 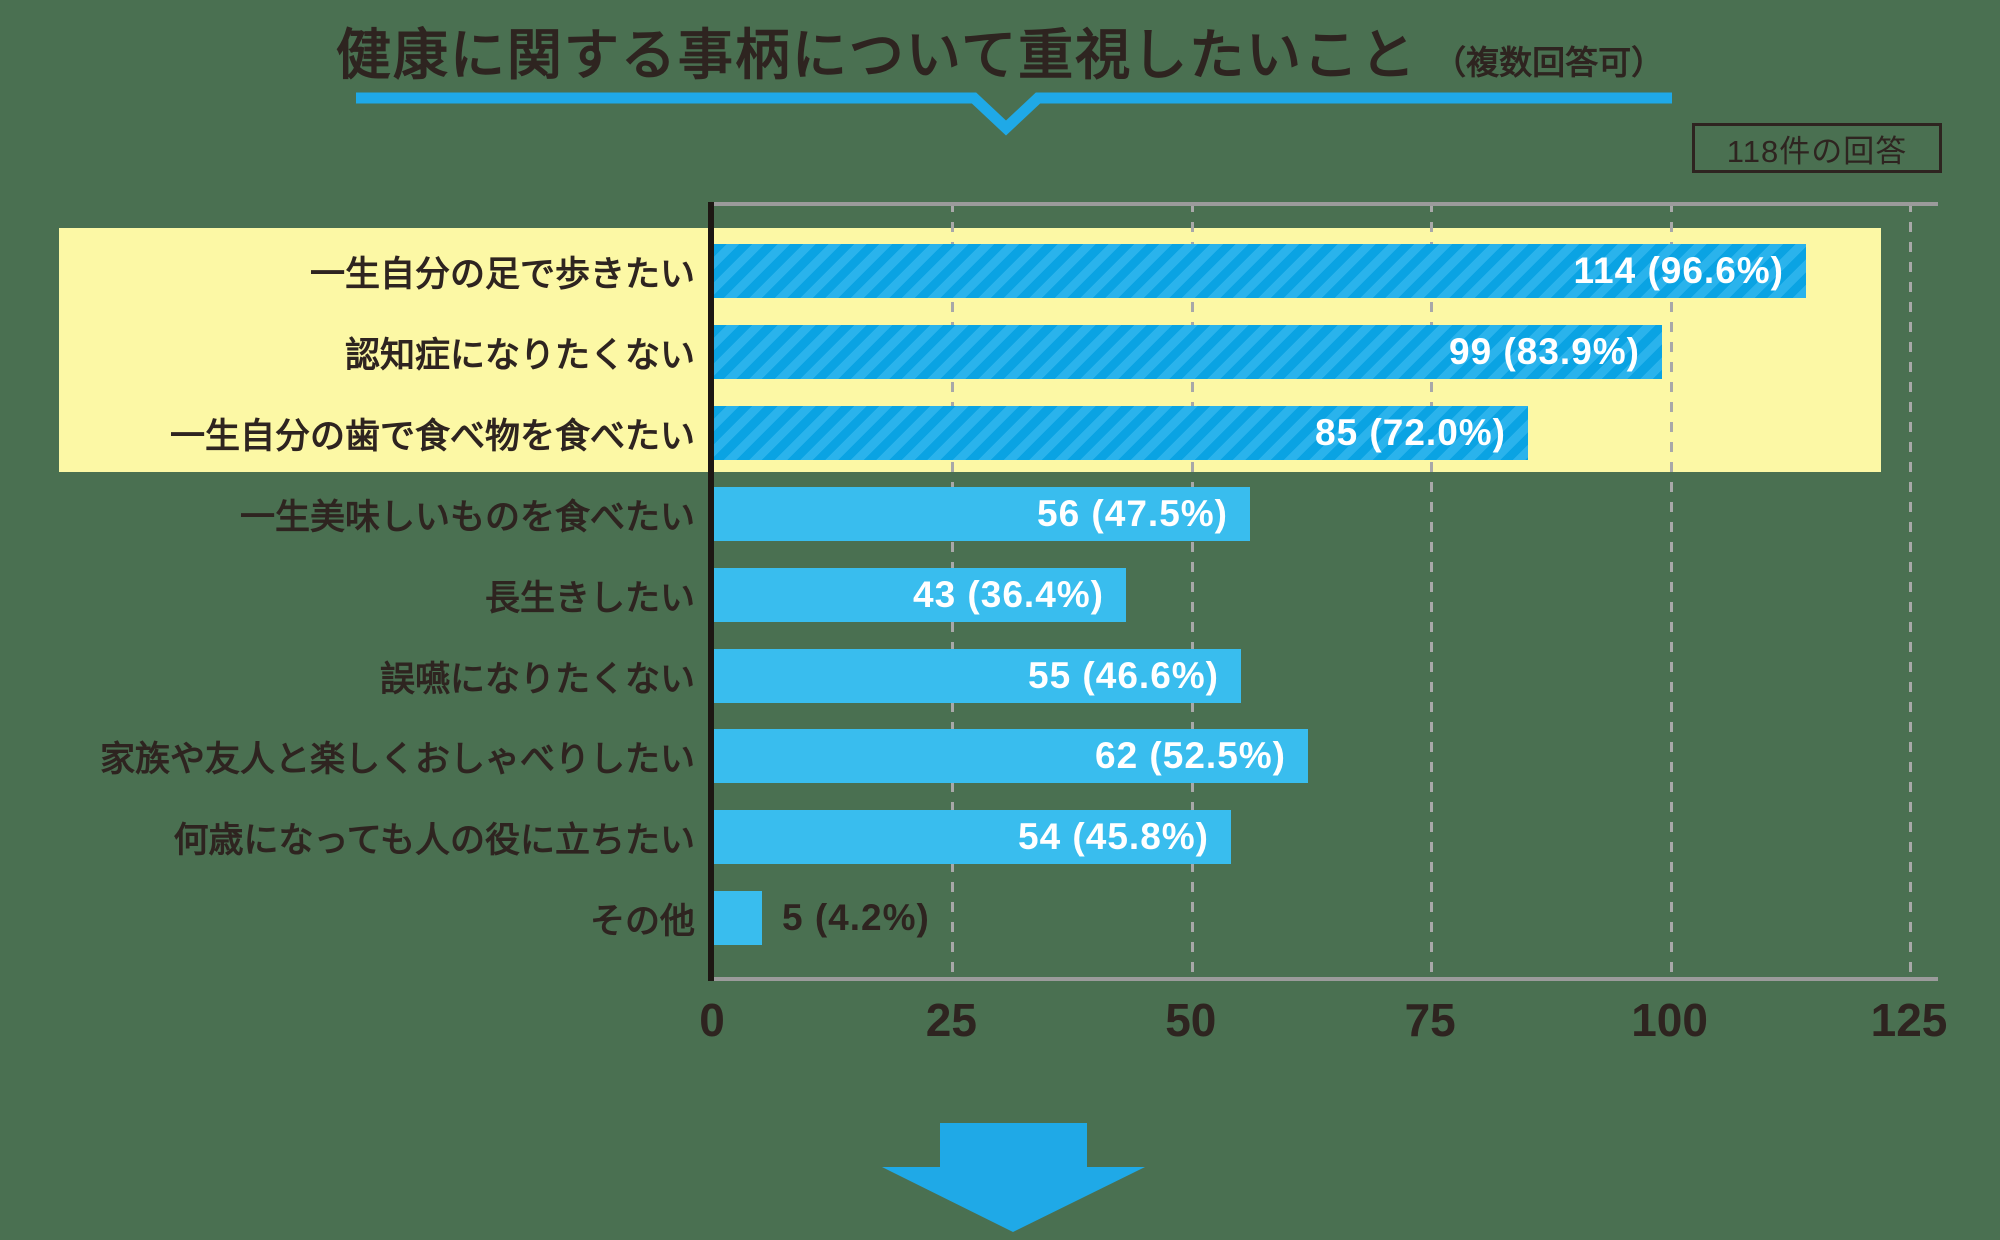 I want to click on down-arrow-icon, so click(x=1013, y=1177).